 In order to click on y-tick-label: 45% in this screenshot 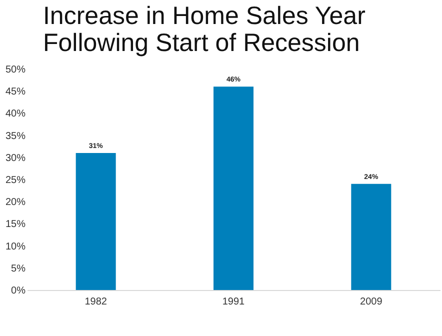, I will do `click(15, 92)`.